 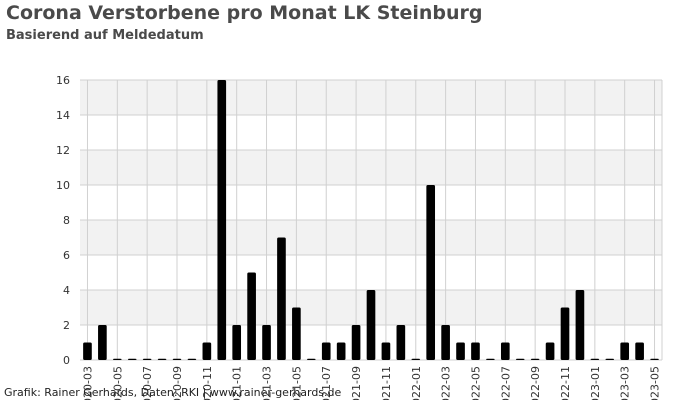 What do you see at coordinates (105, 35) in the screenshot?
I see `chart-subtitle: Basierend auf Meldedatum` at bounding box center [105, 35].